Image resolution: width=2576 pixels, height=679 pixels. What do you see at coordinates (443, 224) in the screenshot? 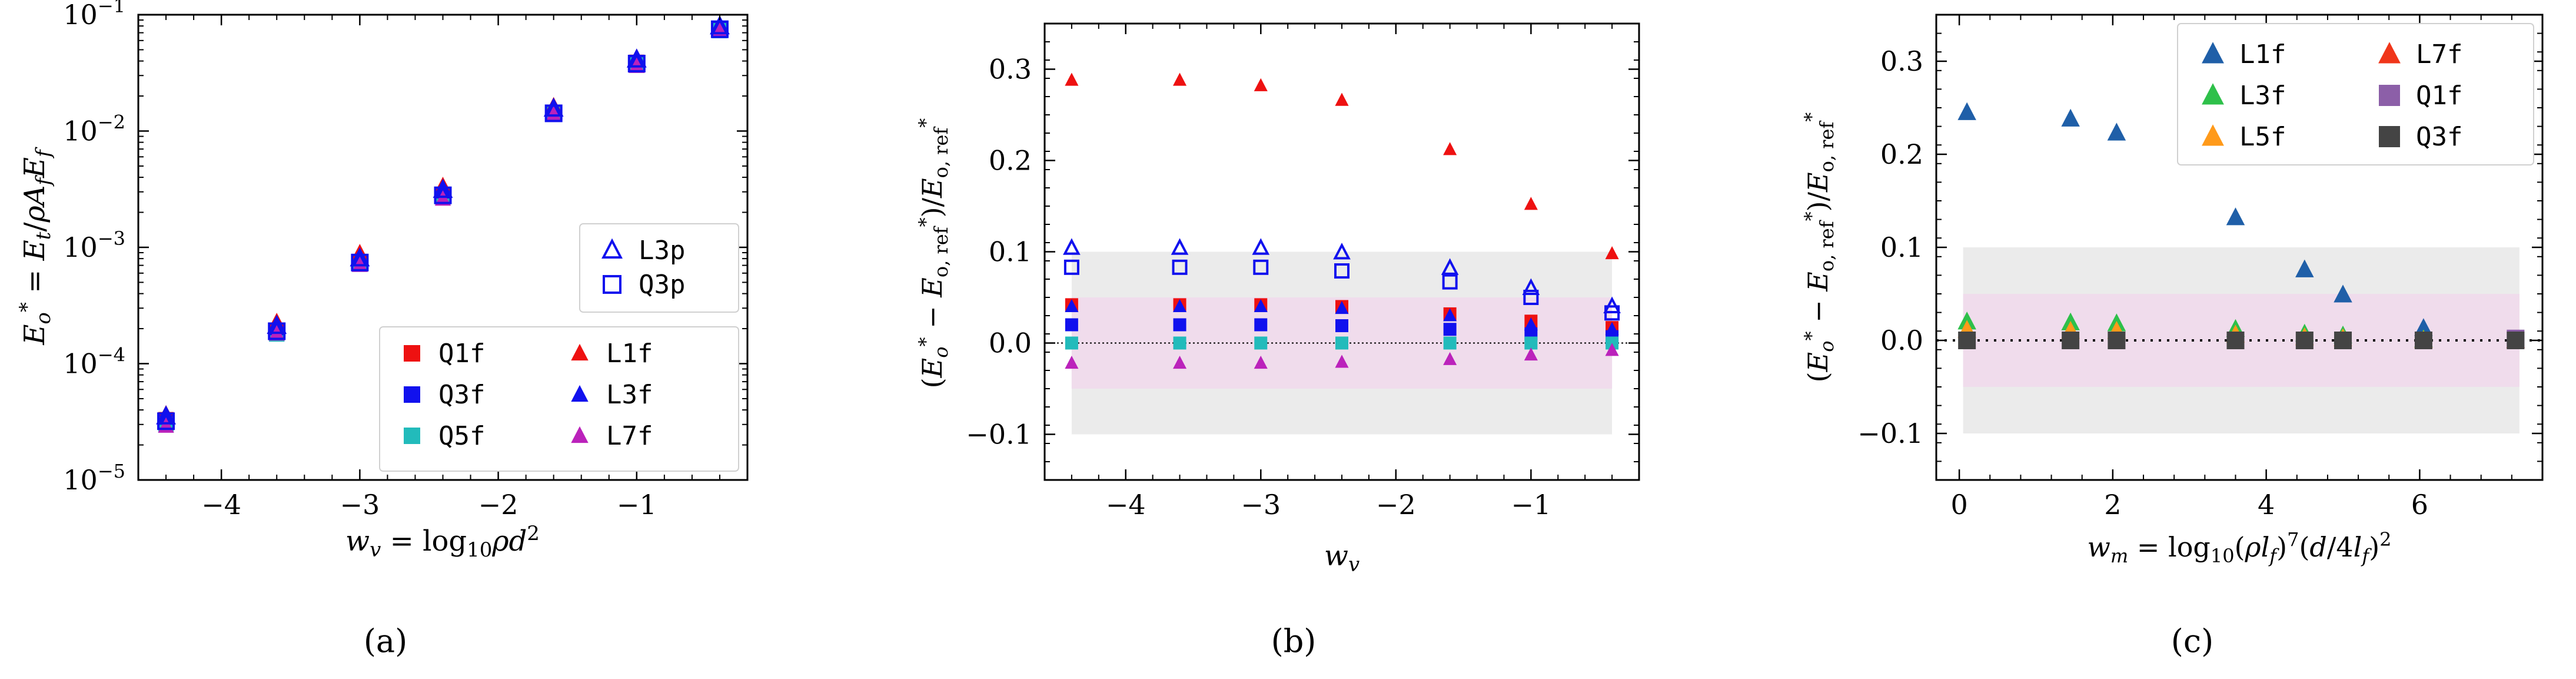
I see `panel-a-marks` at bounding box center [443, 224].